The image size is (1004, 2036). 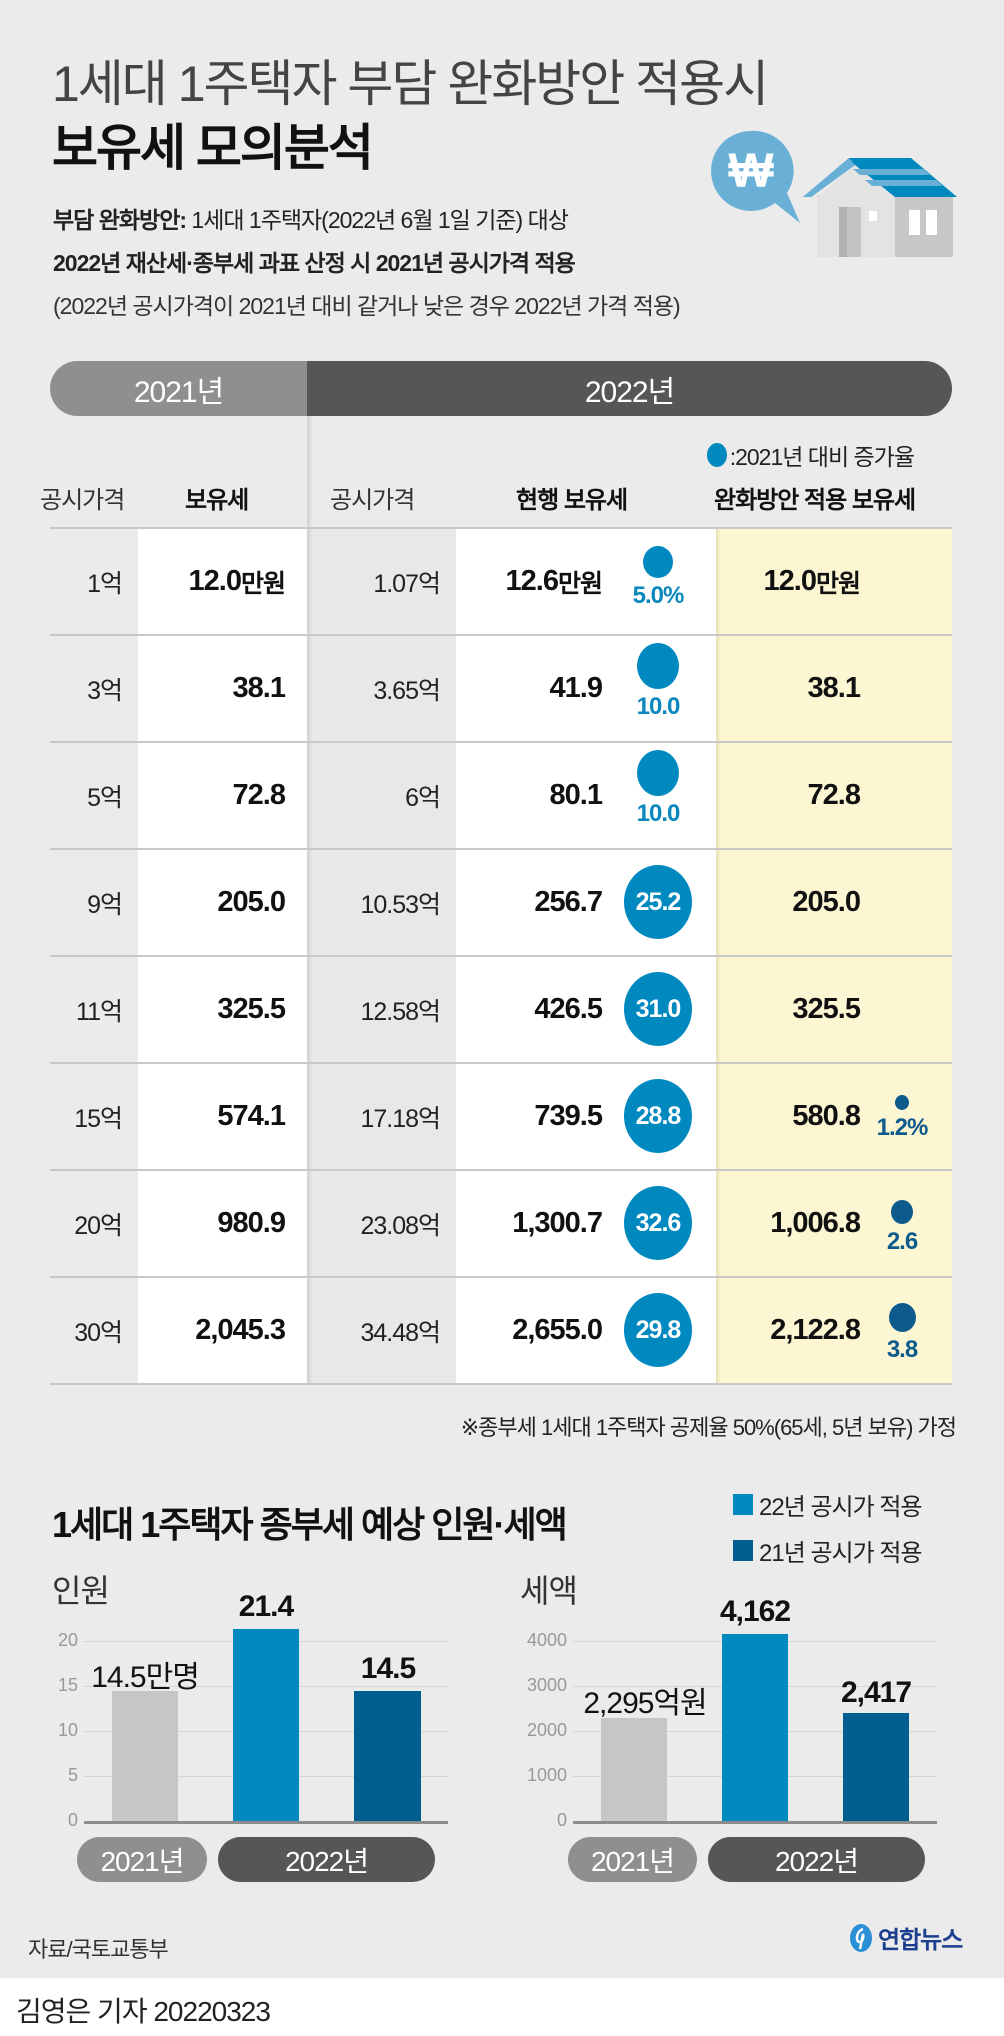 I want to click on price-2021: 5억, so click(x=105, y=797).